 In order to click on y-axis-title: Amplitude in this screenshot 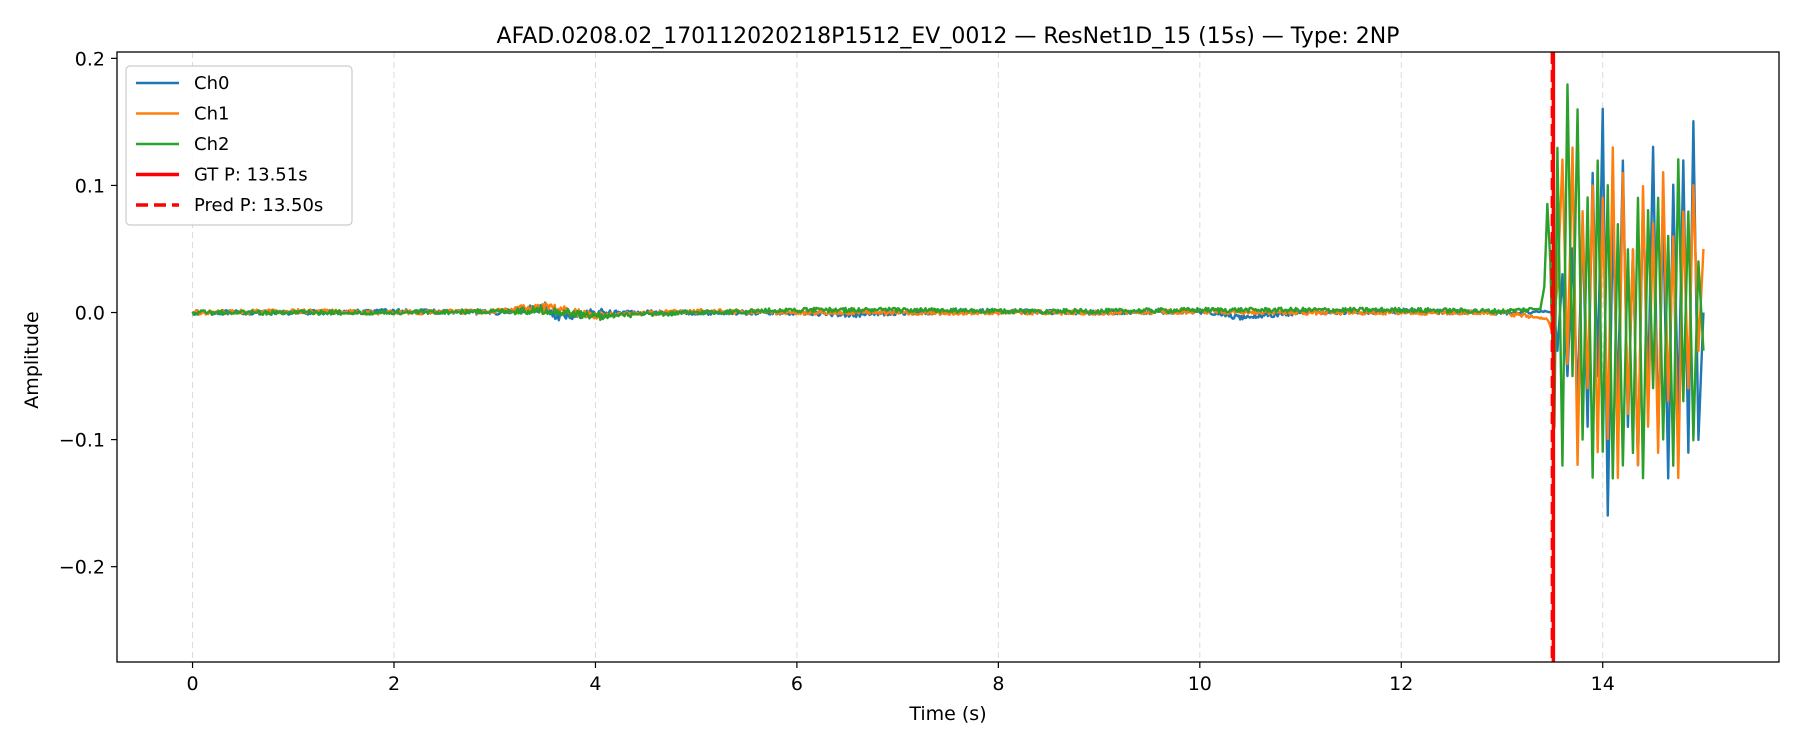, I will do `click(32, 359)`.